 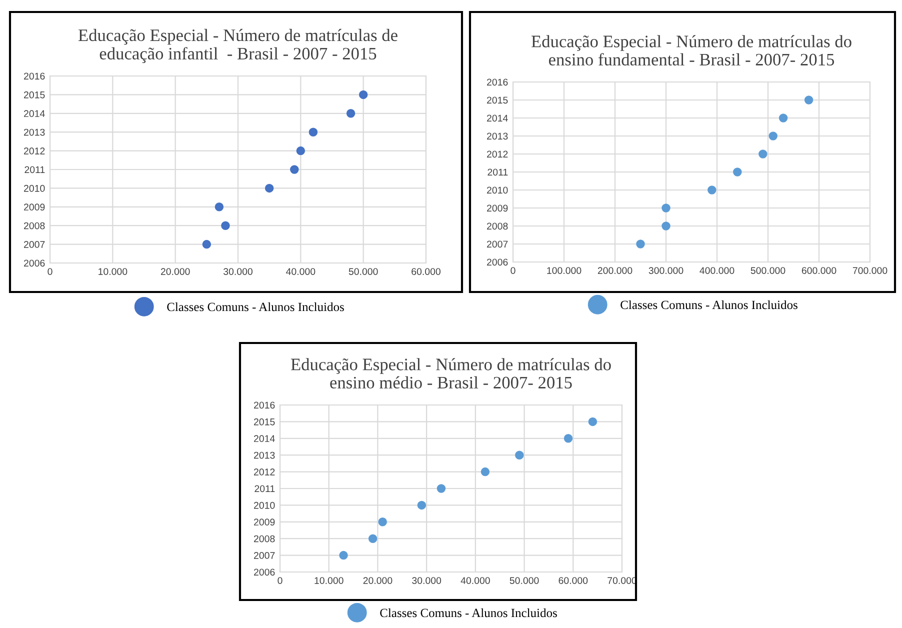 What do you see at coordinates (768, 270) in the screenshot?
I see `x-tick-label: 500.000` at bounding box center [768, 270].